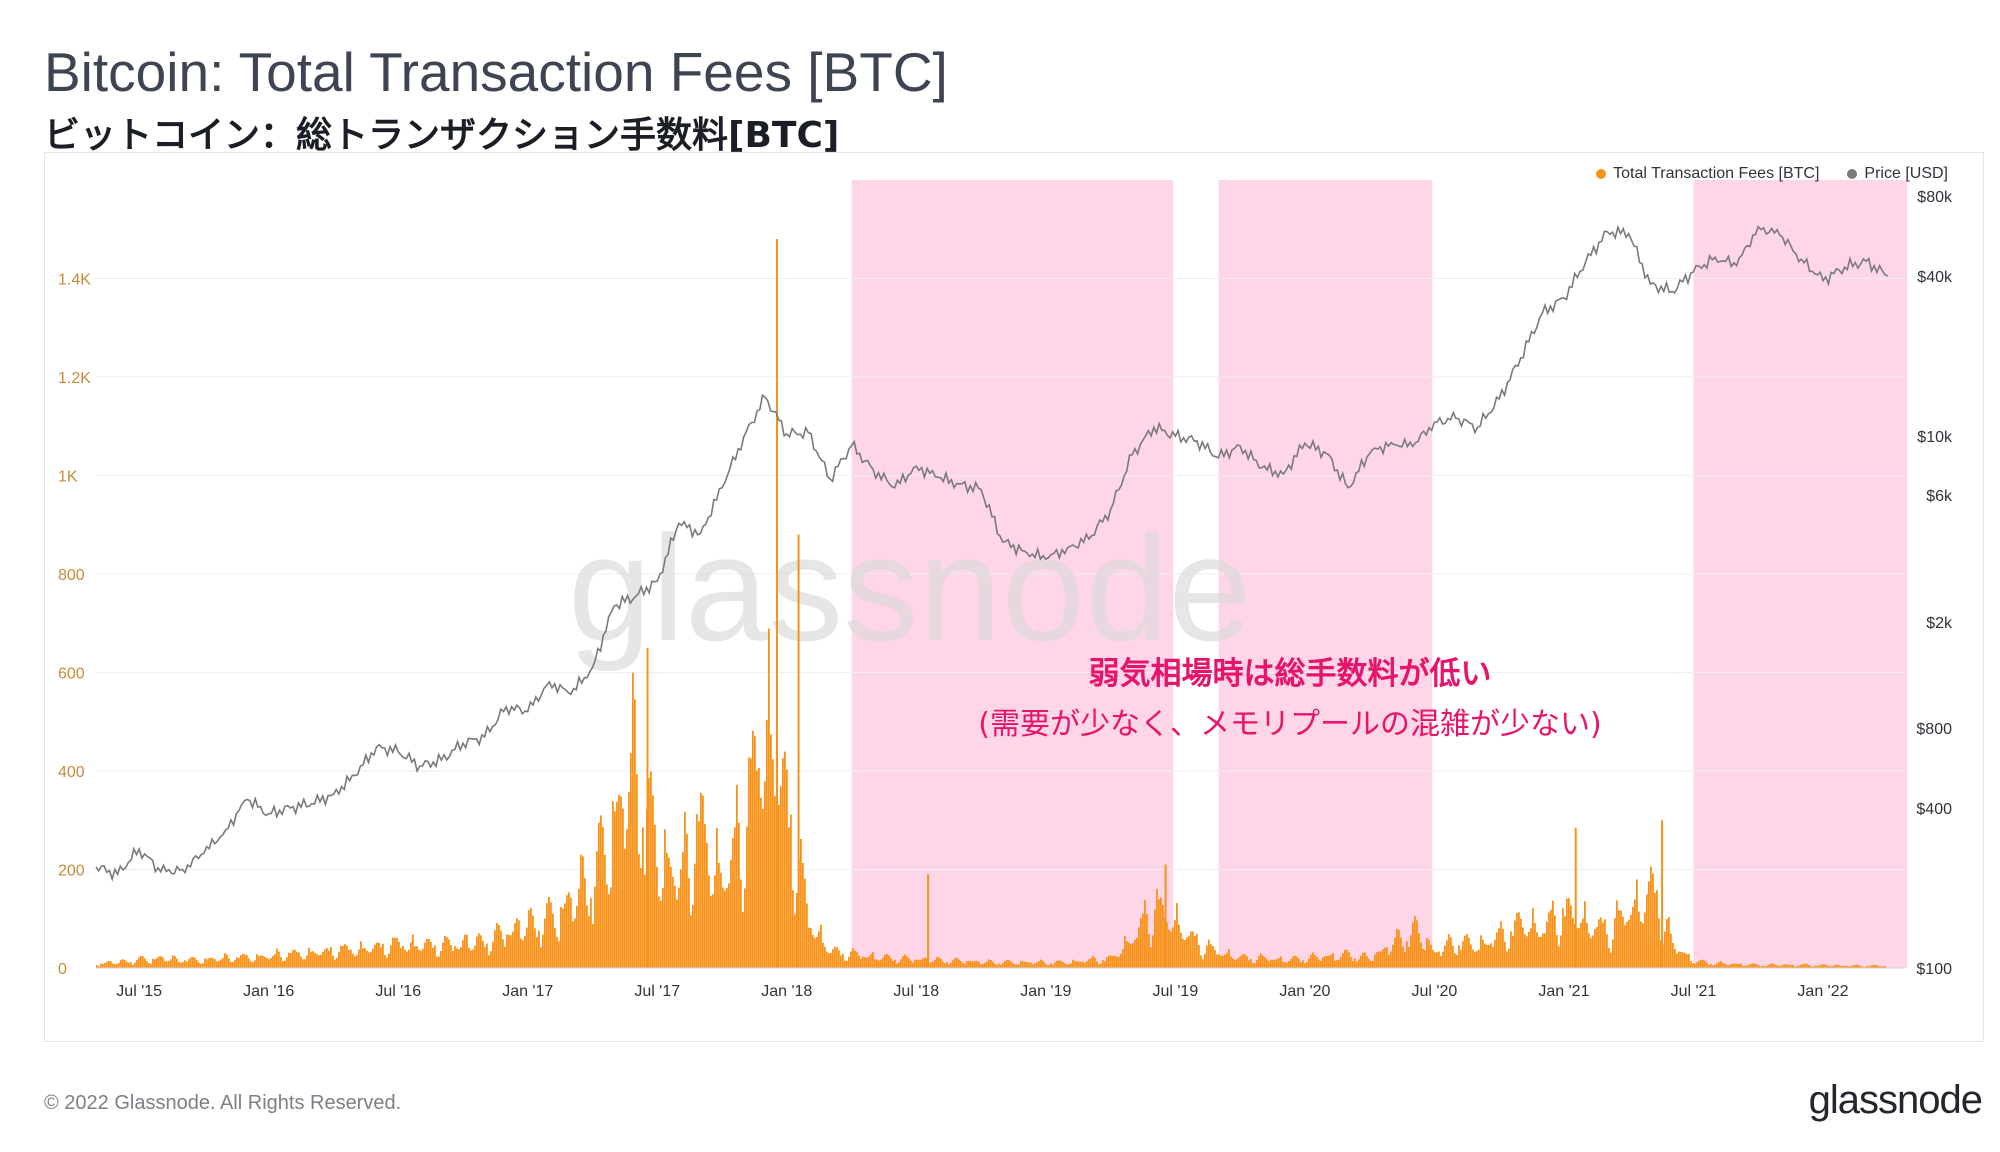 This screenshot has width=2000, height=1152. What do you see at coordinates (1897, 174) in the screenshot?
I see `legend-item-price: Price [USD]` at bounding box center [1897, 174].